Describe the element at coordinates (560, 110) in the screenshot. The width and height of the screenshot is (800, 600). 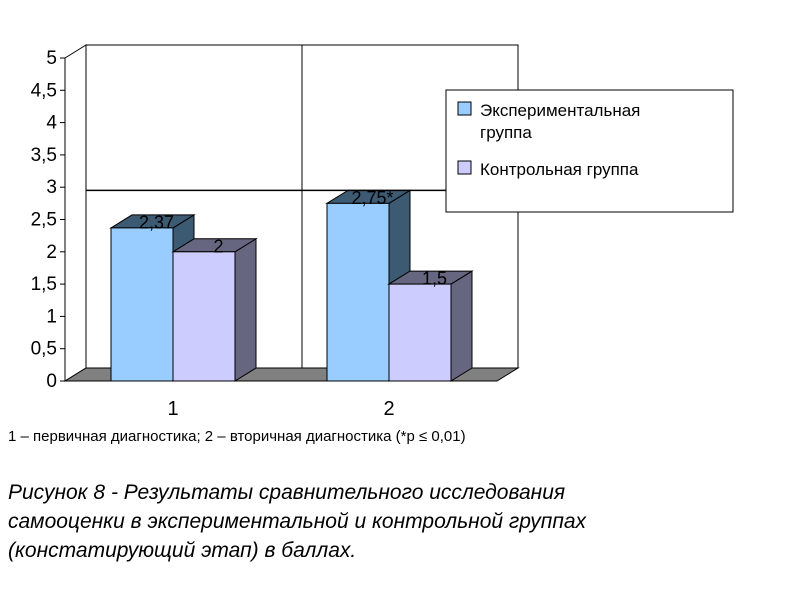
I see `legend-label-exp-line1: Экспериментальная` at that location.